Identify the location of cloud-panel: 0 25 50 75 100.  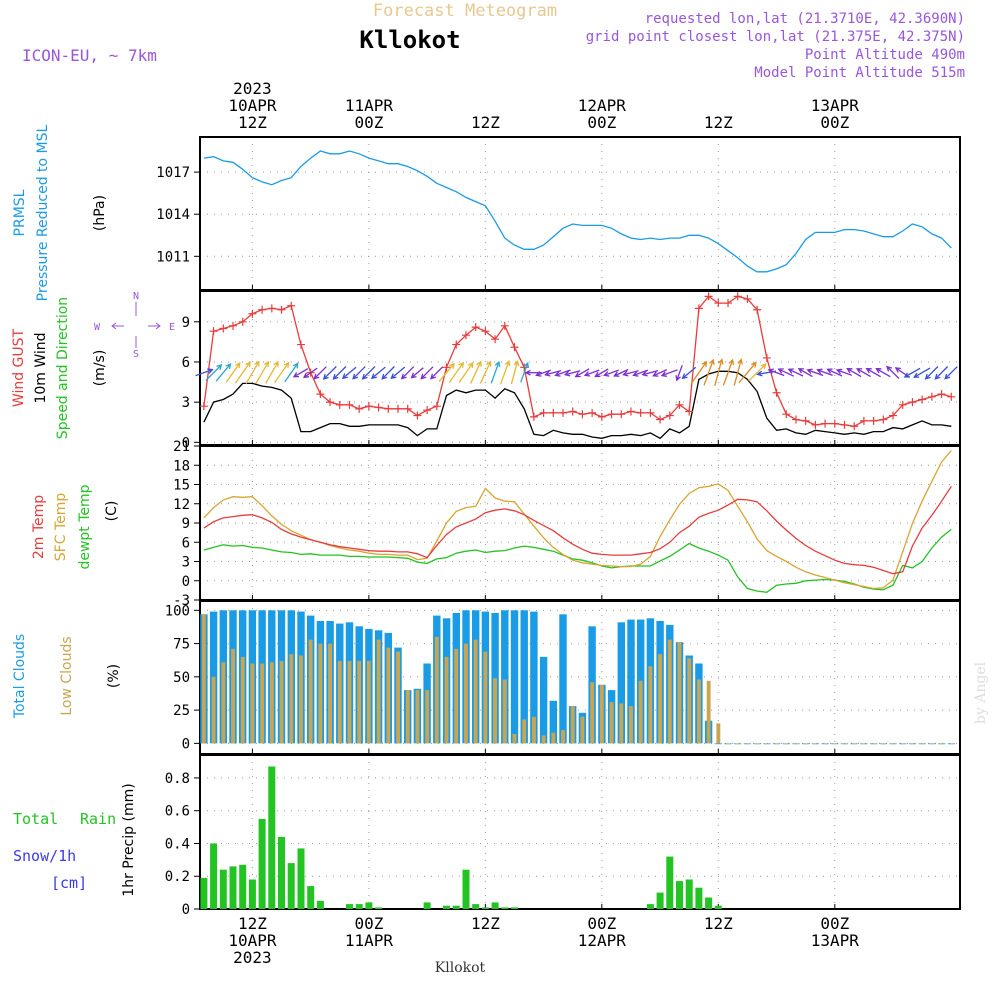
(563, 677).